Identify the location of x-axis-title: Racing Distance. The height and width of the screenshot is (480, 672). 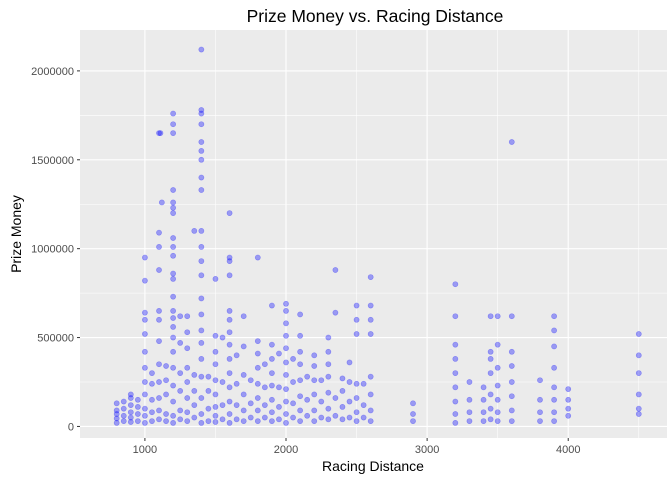
(373, 466).